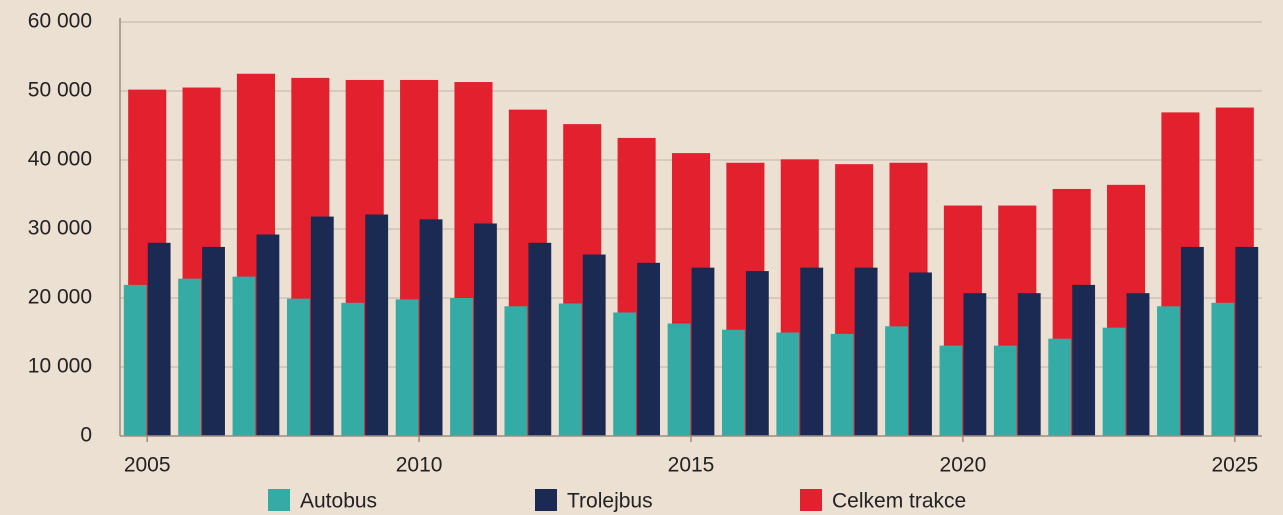 The width and height of the screenshot is (1283, 515). I want to click on x-tick-label: 2005, so click(147, 465).